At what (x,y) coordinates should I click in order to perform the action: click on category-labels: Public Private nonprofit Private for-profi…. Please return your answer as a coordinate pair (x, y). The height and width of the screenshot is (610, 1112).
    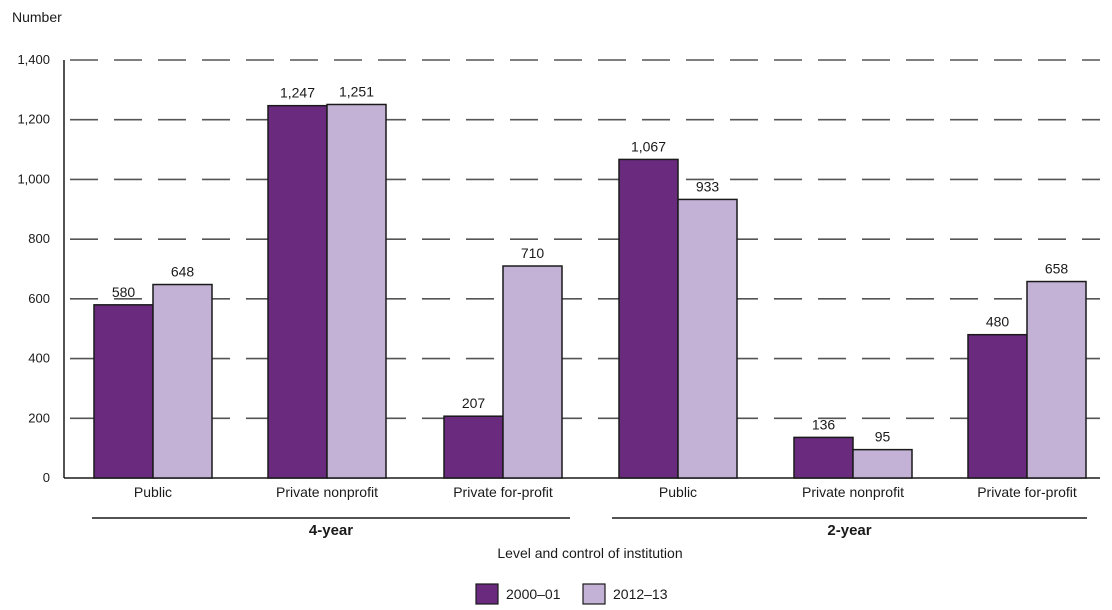
    Looking at the image, I should click on (605, 492).